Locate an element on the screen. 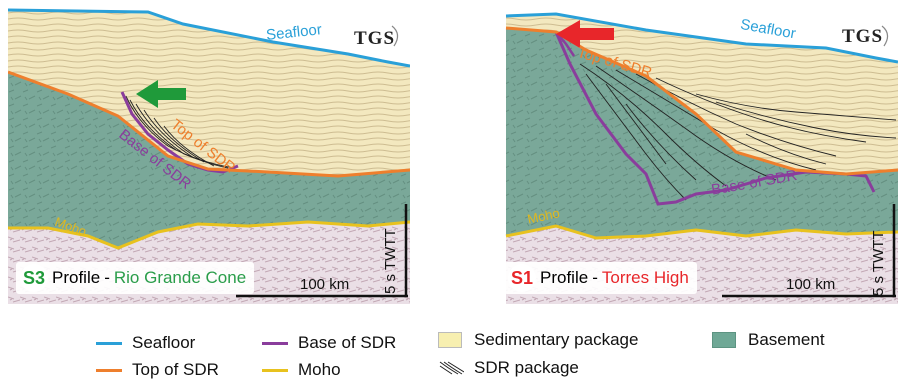  legend-basement-label: Basement is located at coordinates (786, 339).